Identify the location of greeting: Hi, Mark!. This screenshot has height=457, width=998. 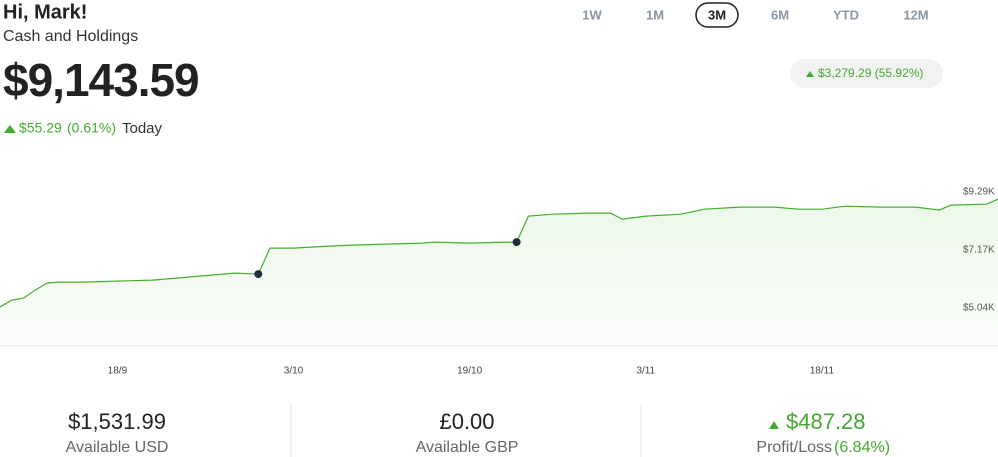
(45, 12).